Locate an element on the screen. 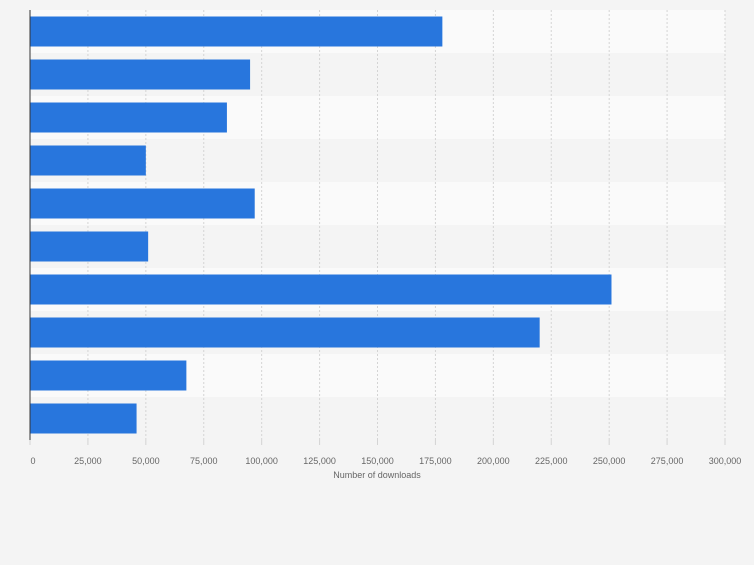 This screenshot has height=565, width=754. x-tick-label: 225,000 is located at coordinates (551, 461).